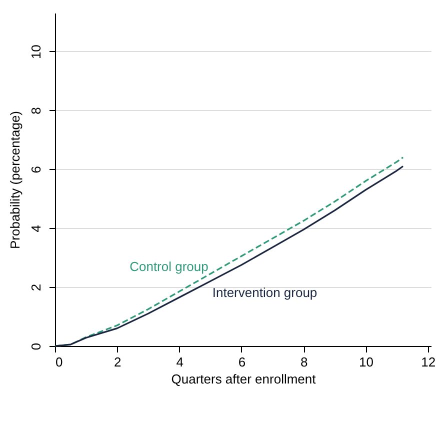  What do you see at coordinates (243, 379) in the screenshot?
I see `x-axis-title: Quarters after enrollment` at bounding box center [243, 379].